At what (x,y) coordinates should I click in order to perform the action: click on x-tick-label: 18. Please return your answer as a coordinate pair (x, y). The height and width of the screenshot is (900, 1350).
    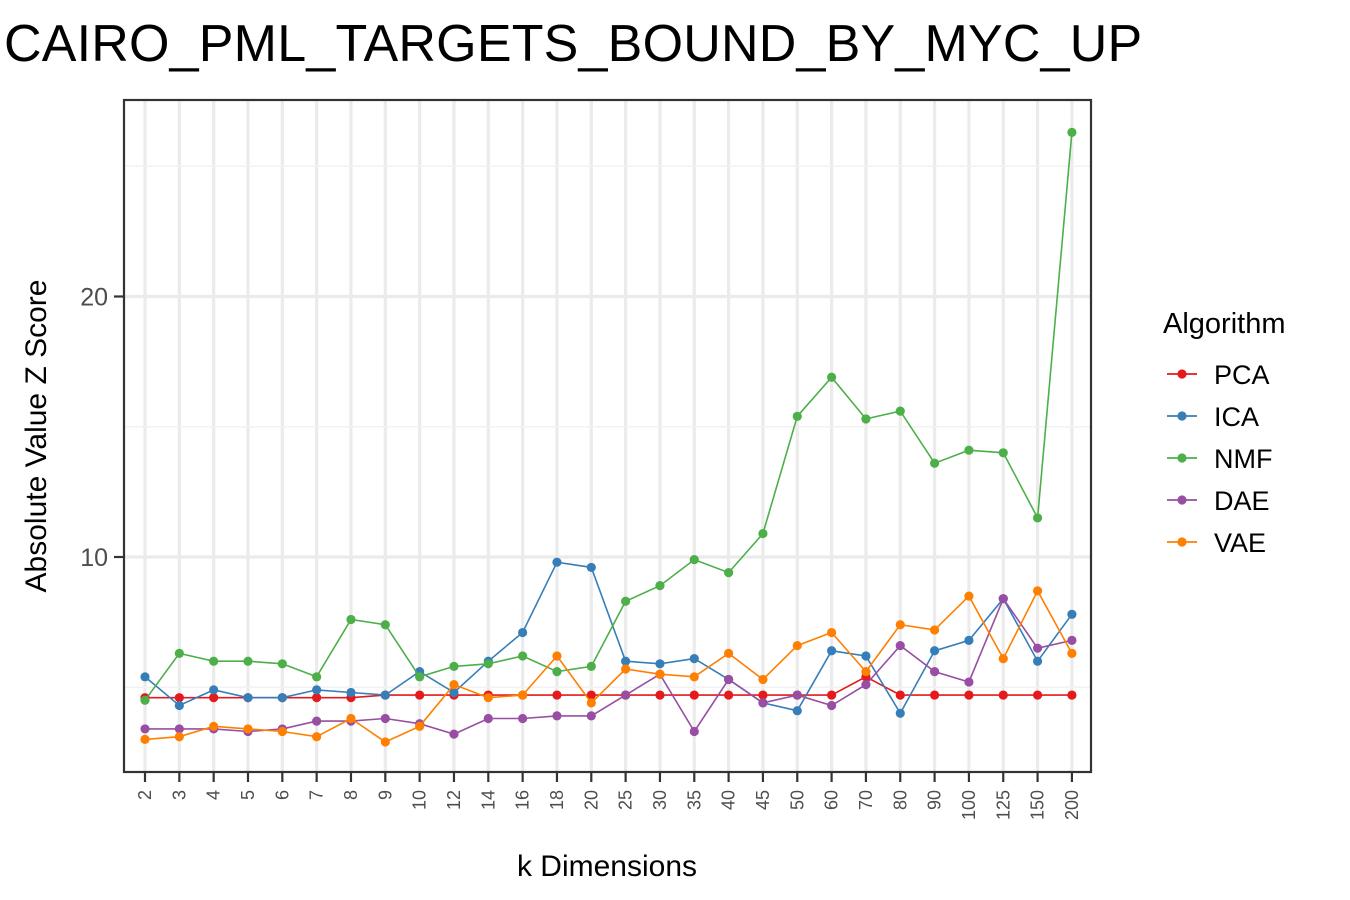
    Looking at the image, I should click on (557, 800).